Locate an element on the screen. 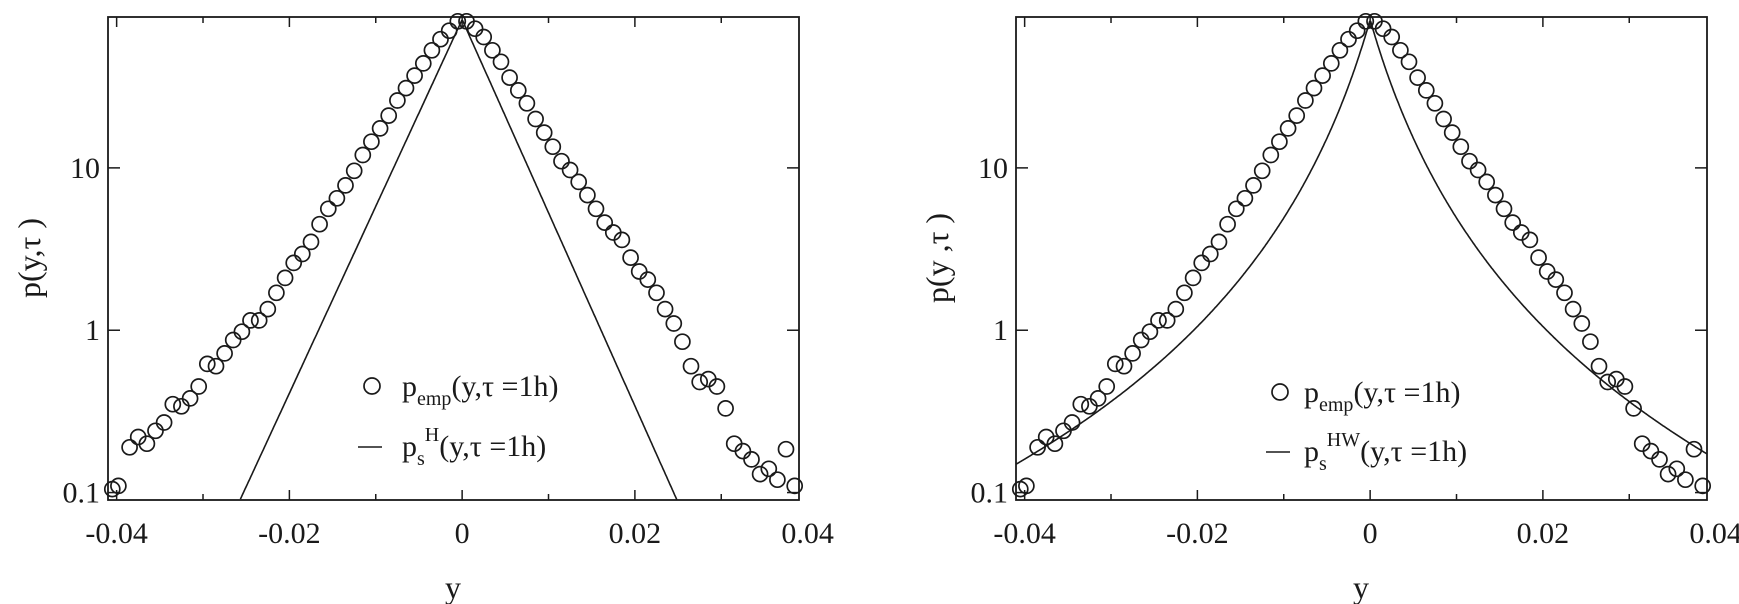 The image size is (1739, 604). right-x-tick-label: 0.04 is located at coordinates (1714, 533).